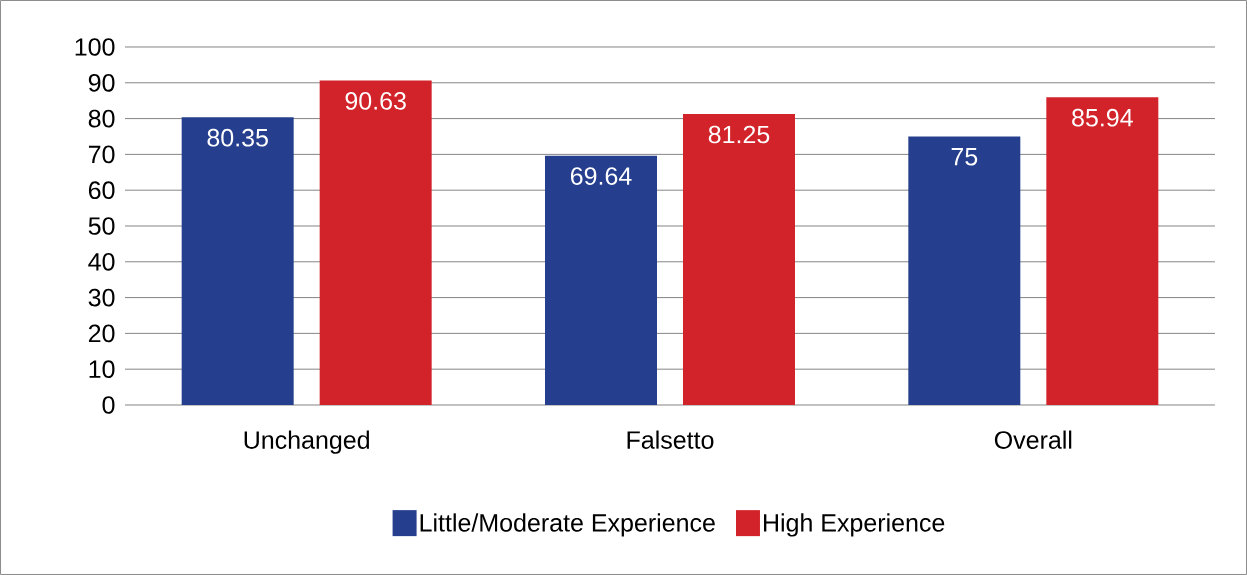 This screenshot has height=575, width=1247. What do you see at coordinates (101, 190) in the screenshot?
I see `y-tick-label: 60` at bounding box center [101, 190].